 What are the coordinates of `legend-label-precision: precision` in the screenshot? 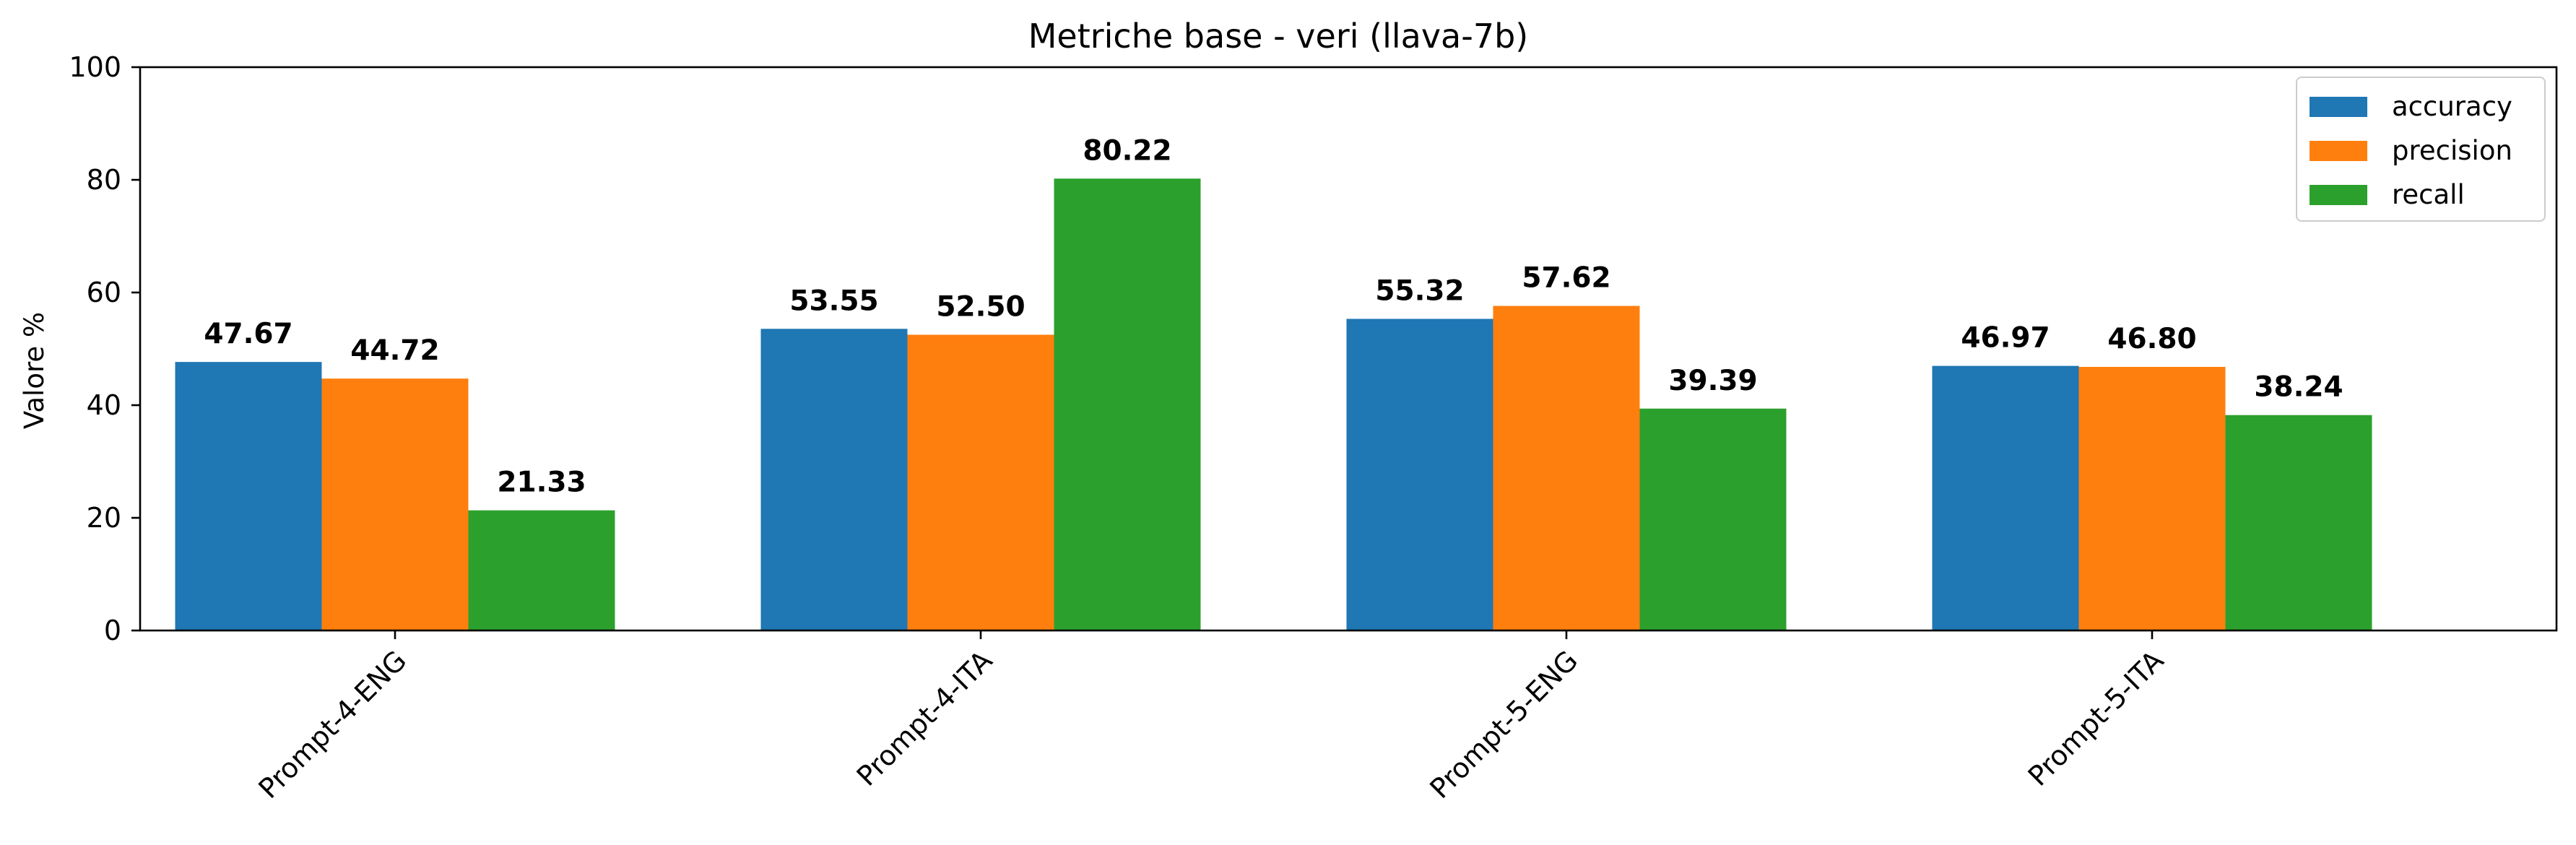 It's located at (2452, 150).